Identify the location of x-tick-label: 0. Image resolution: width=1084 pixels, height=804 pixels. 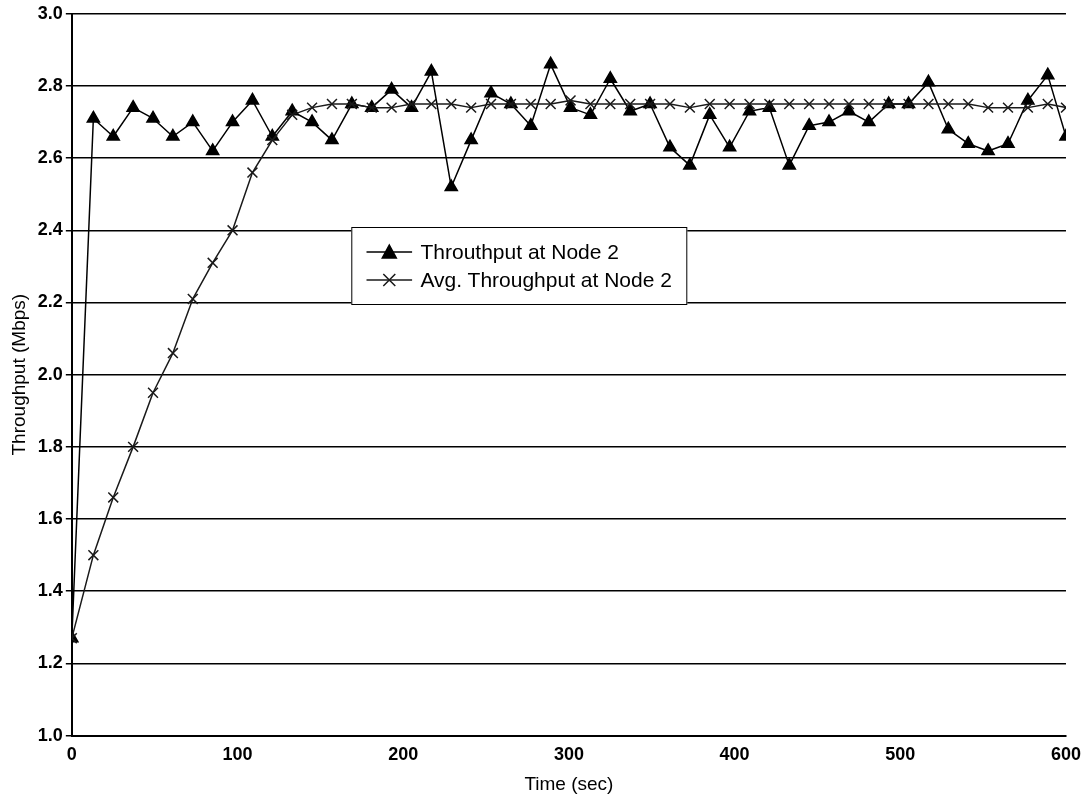
(71, 754).